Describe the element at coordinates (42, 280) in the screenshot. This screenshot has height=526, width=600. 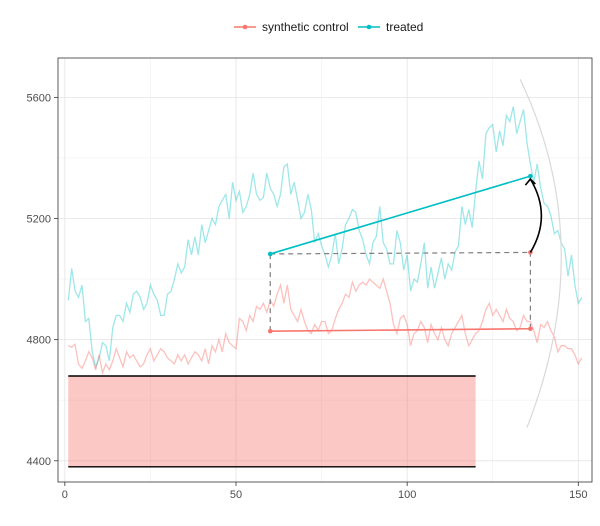
I see `y-axis: 4400 4800 5200 5600` at that location.